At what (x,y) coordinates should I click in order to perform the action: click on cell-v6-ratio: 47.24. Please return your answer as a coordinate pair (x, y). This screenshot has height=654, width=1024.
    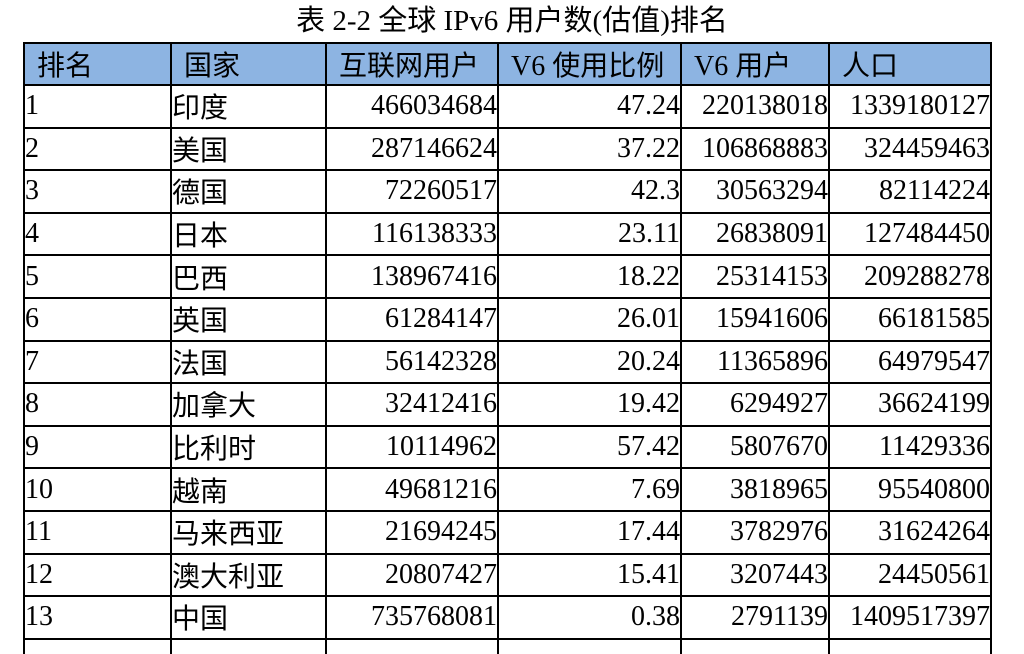
    Looking at the image, I should click on (589, 106).